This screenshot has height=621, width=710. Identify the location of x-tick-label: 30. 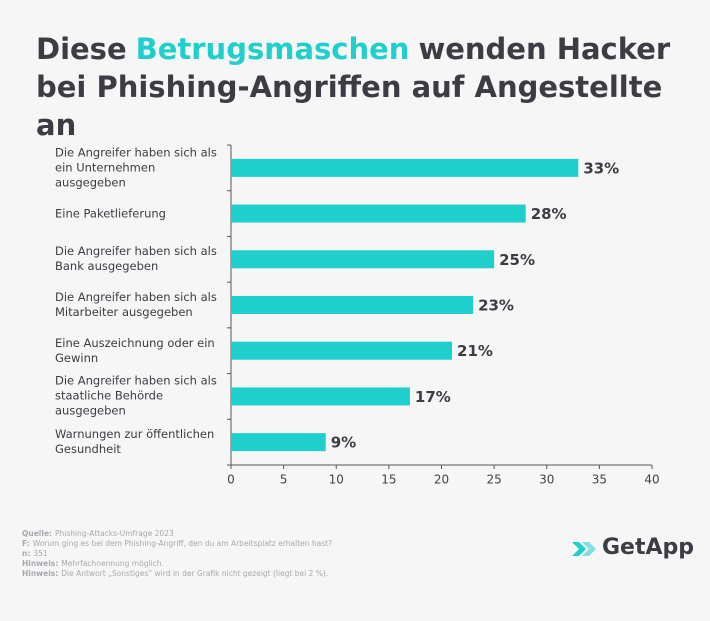
(546, 480).